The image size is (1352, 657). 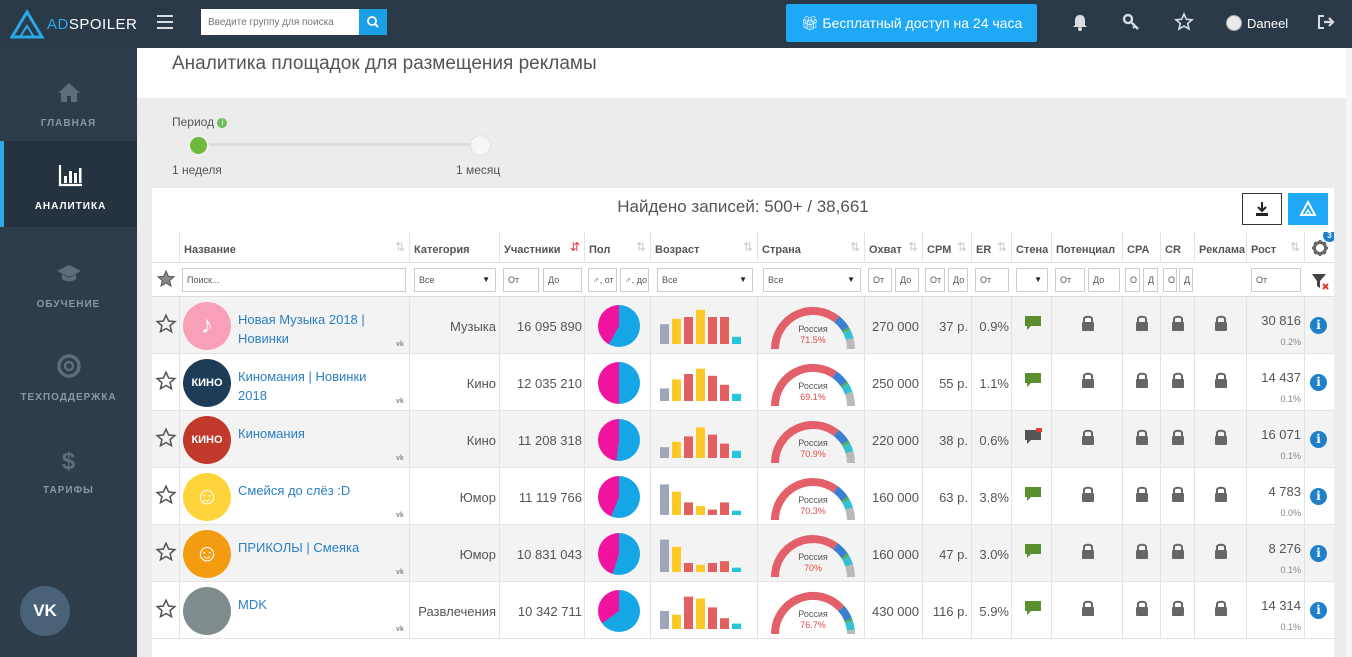 I want to click on potential-to-input: До, so click(x=1104, y=280).